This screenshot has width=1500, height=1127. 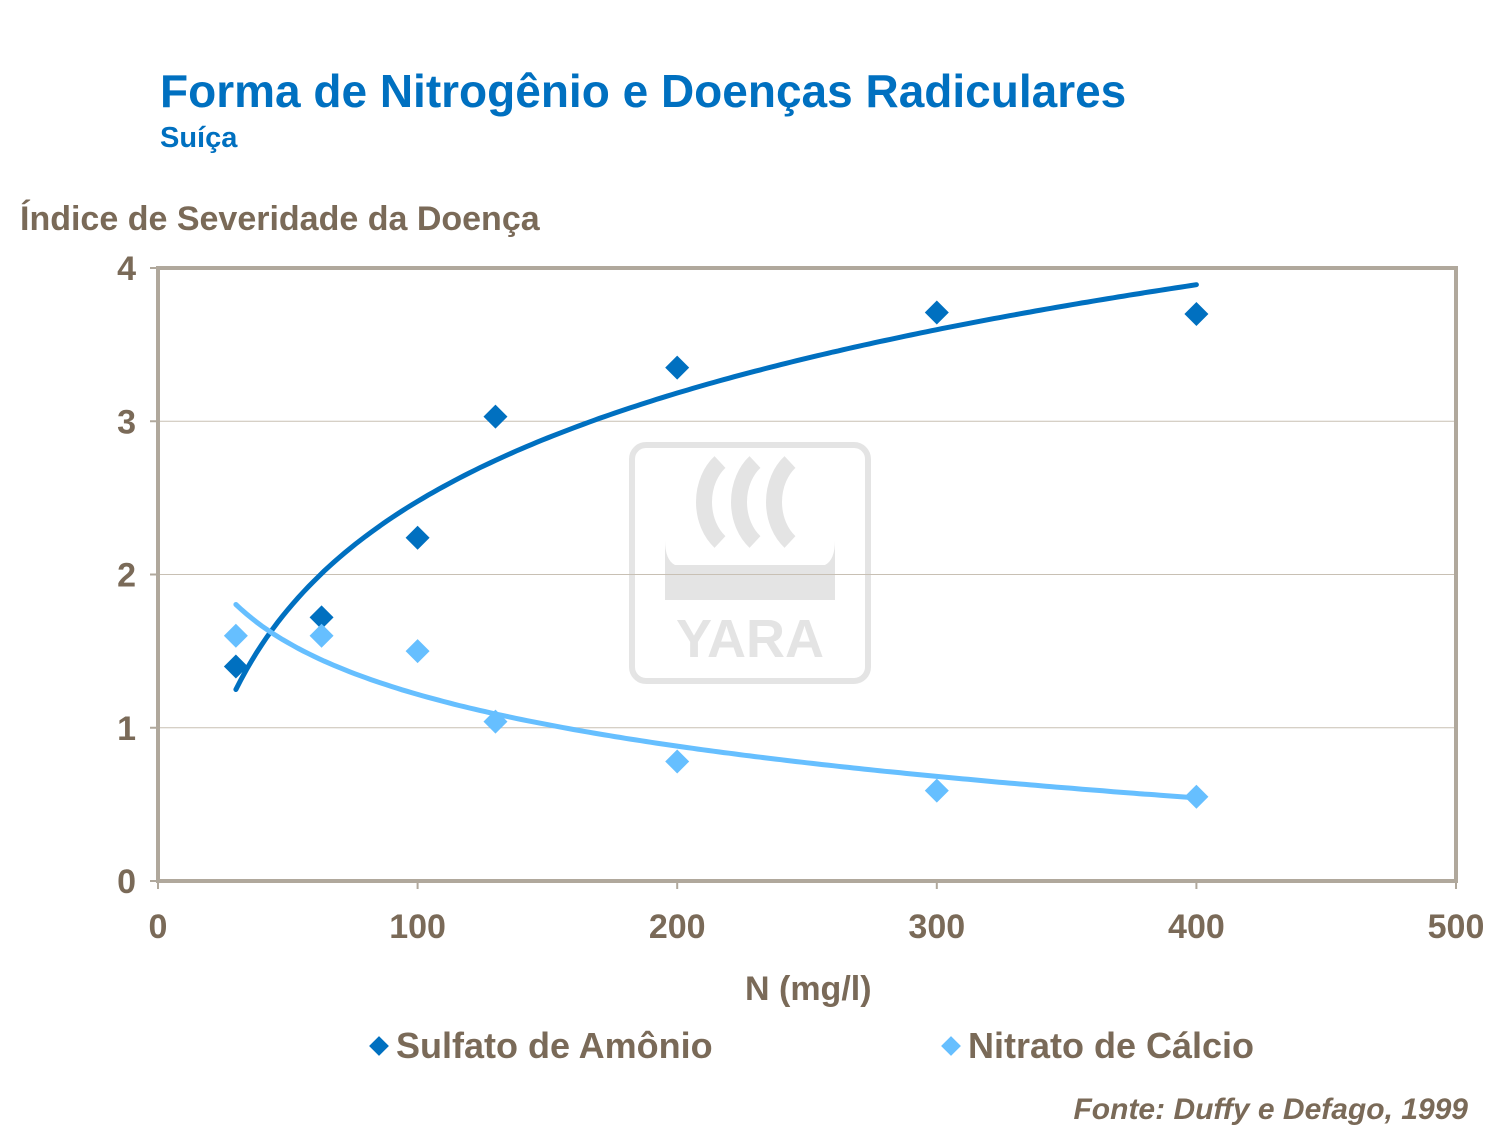 What do you see at coordinates (750, 563) in the screenshot?
I see `yara-logo-watermark: YARA` at bounding box center [750, 563].